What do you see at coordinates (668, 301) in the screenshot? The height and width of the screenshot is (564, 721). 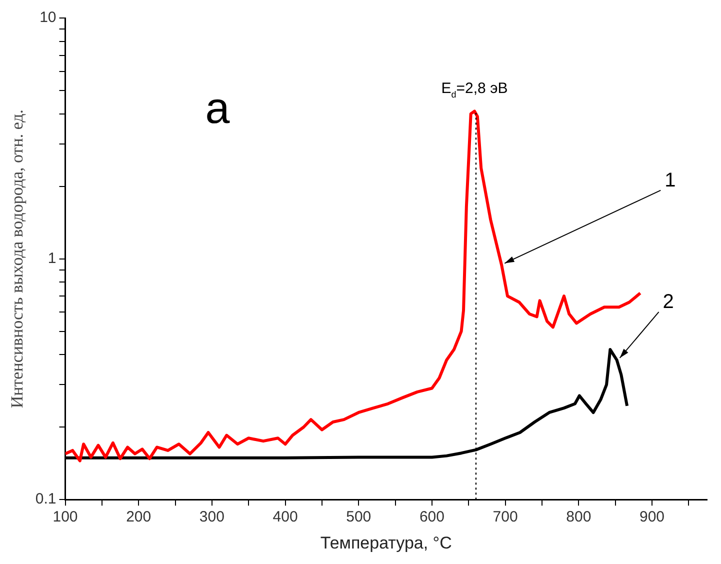 I see `annotation: 2` at bounding box center [668, 301].